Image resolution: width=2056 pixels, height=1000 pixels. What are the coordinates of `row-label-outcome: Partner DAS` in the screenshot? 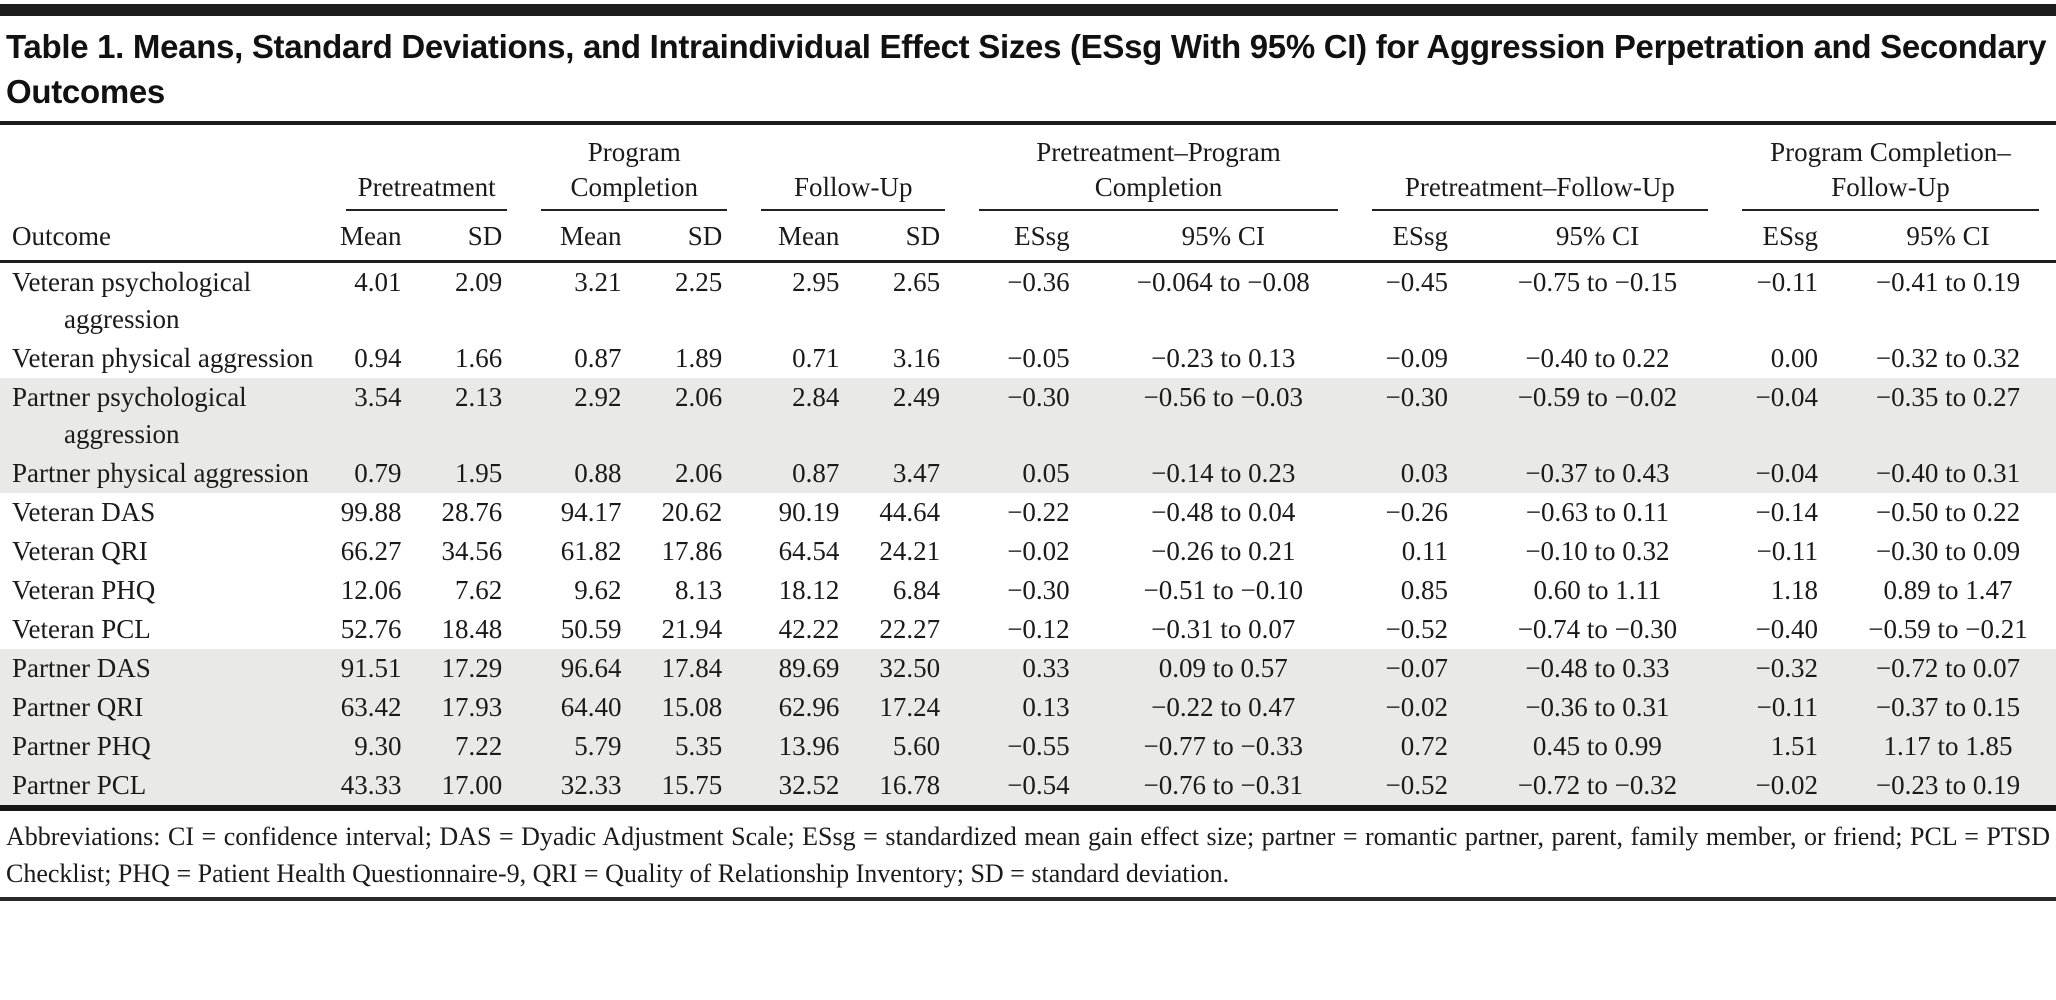 It's located at (81, 668).